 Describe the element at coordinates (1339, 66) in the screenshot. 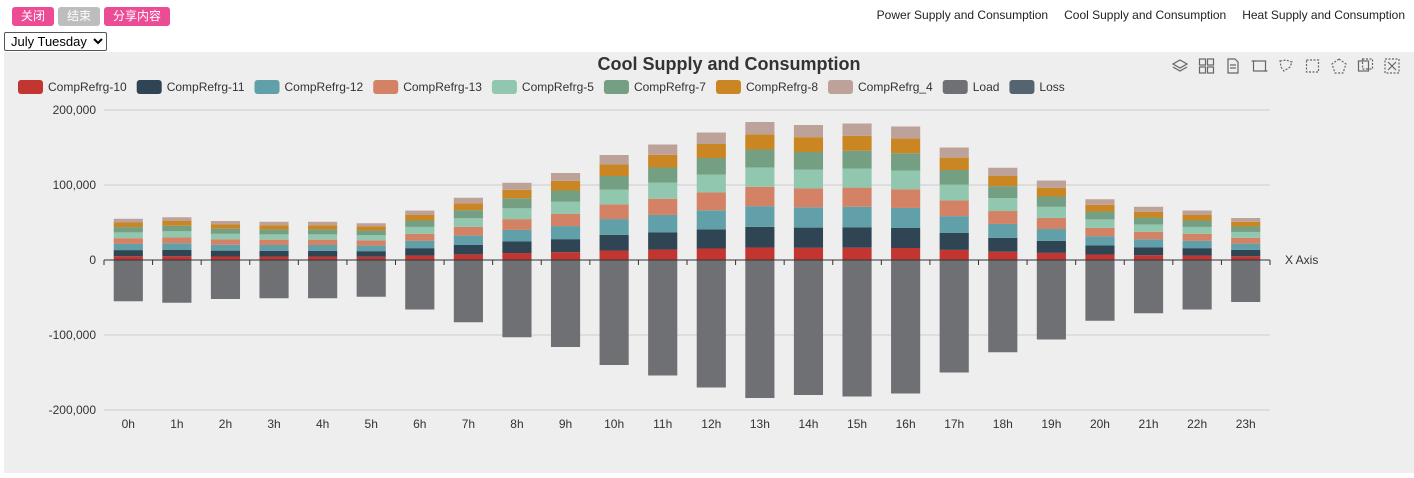

I see `polygon-select-icon` at that location.